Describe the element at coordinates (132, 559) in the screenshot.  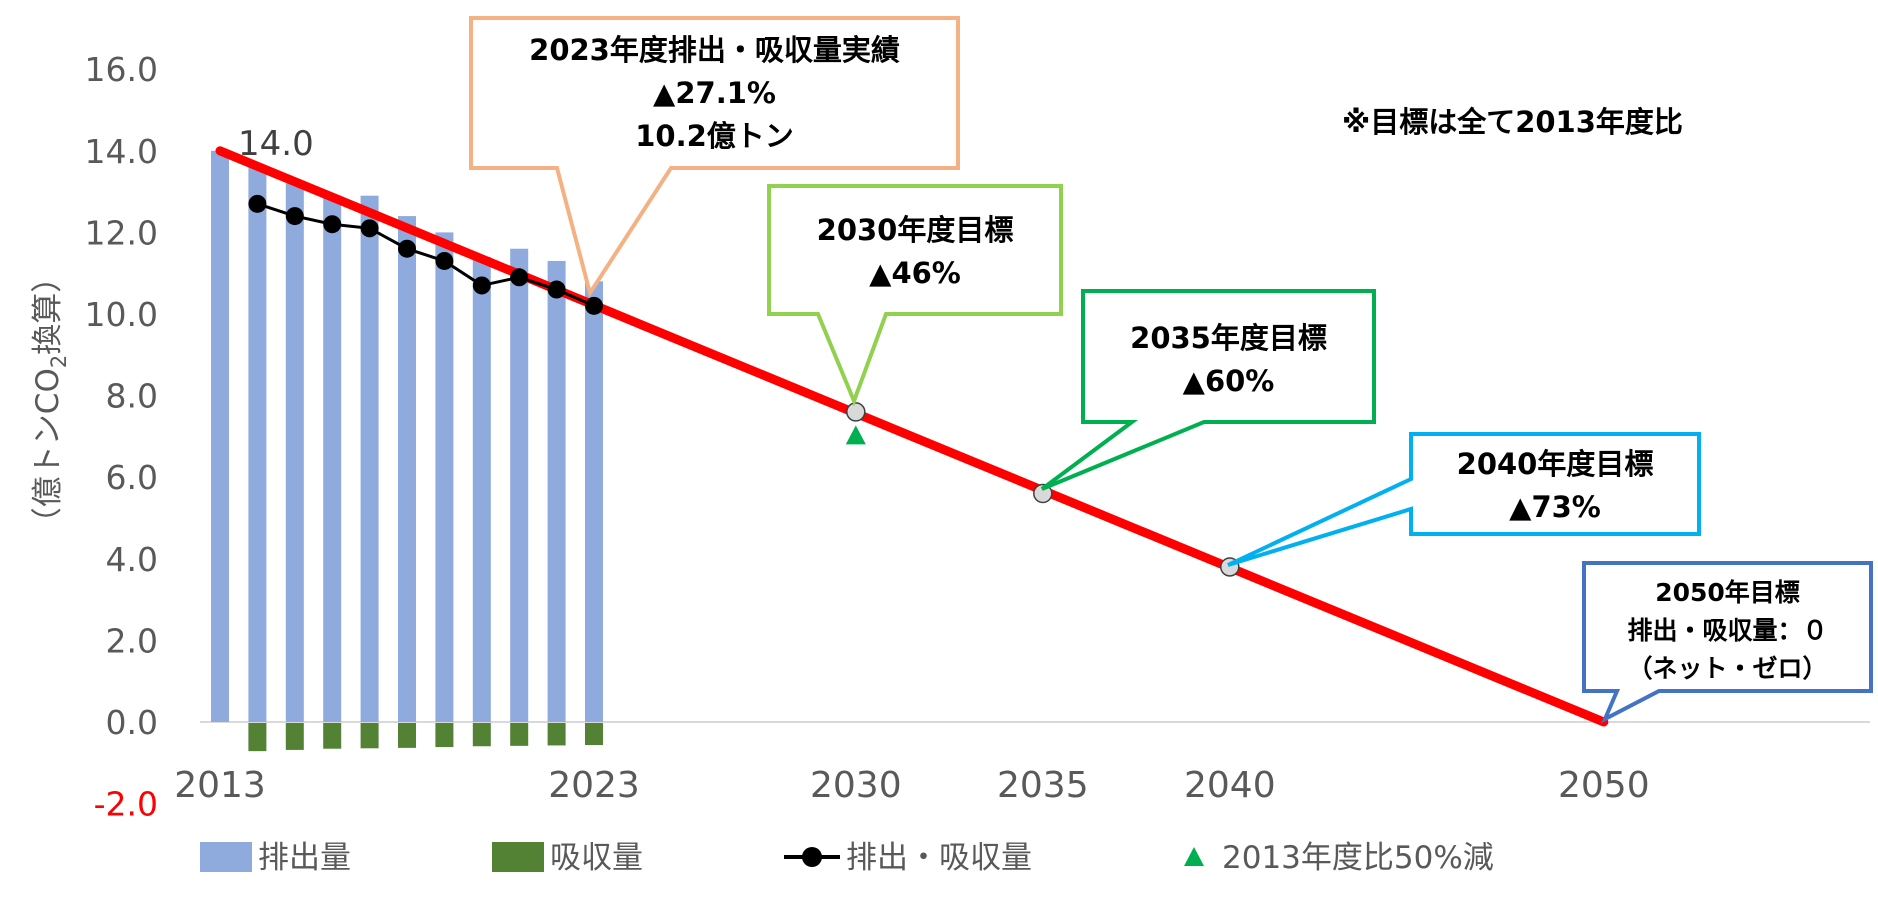
I see `y-tick-label: 4.0` at that location.